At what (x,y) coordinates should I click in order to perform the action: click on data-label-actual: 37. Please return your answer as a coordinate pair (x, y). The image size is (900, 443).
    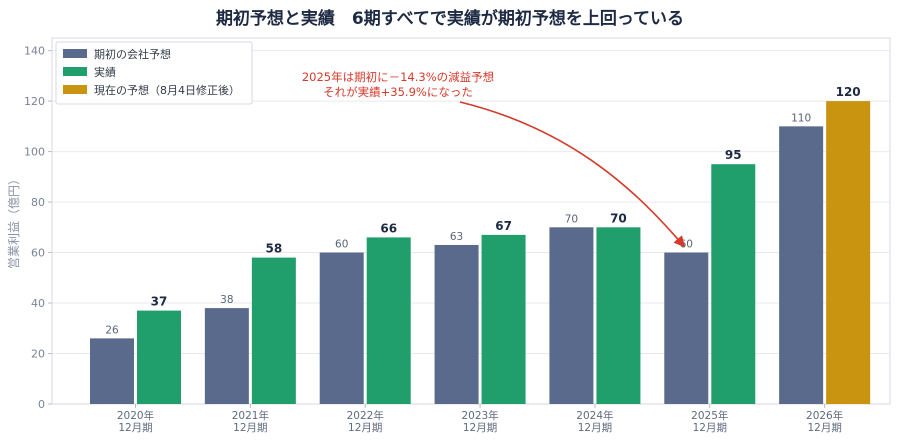
    Looking at the image, I should click on (159, 302).